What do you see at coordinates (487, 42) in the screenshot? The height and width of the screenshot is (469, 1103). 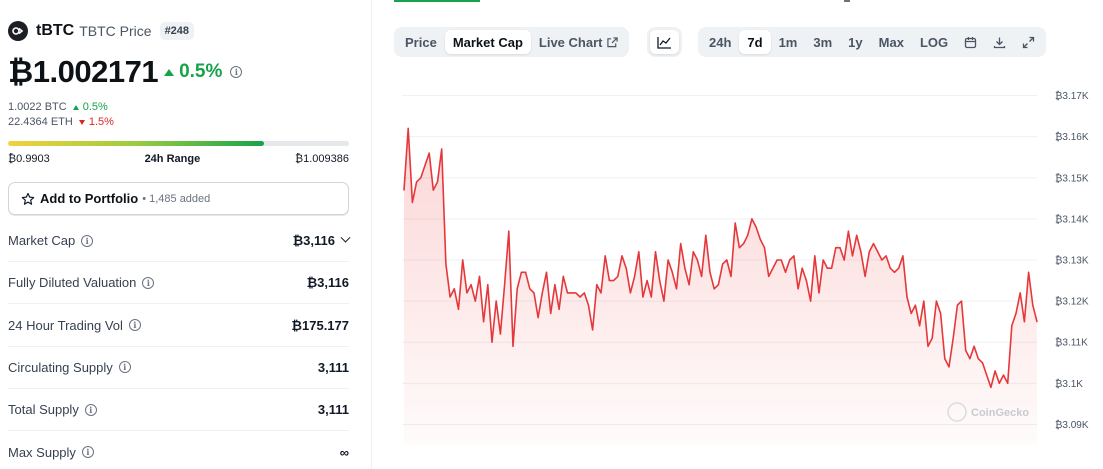 I see `tab-market-cap: Market Cap` at bounding box center [487, 42].